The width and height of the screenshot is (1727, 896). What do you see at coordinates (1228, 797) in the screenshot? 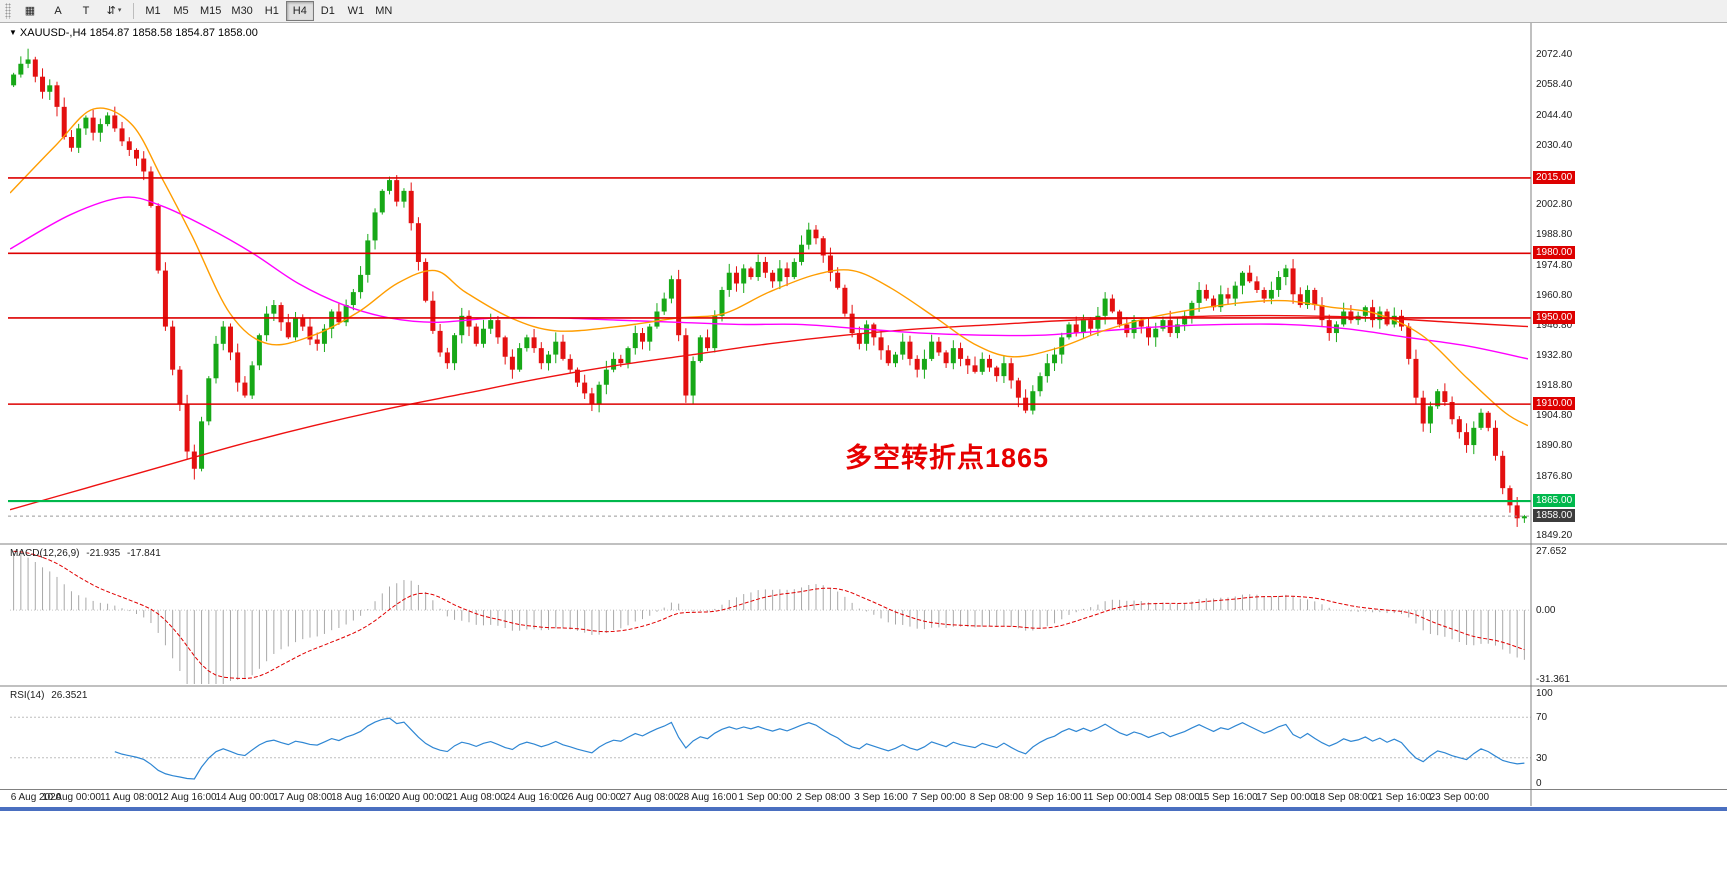
I see `x-axis-label: 15 Sep 16:00` at bounding box center [1228, 797].